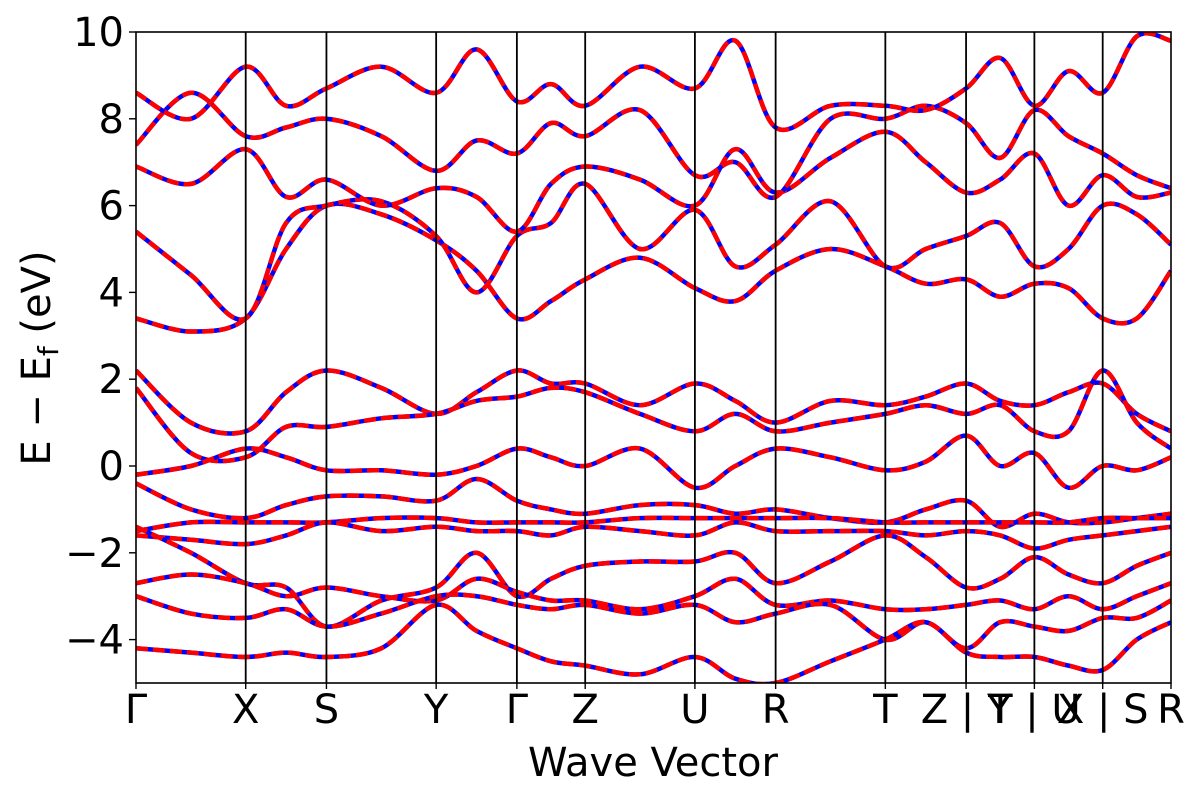 This screenshot has height=800, width=1200. Describe the element at coordinates (48, 350) in the screenshot. I see `y-axis-label-subscript: f` at that location.